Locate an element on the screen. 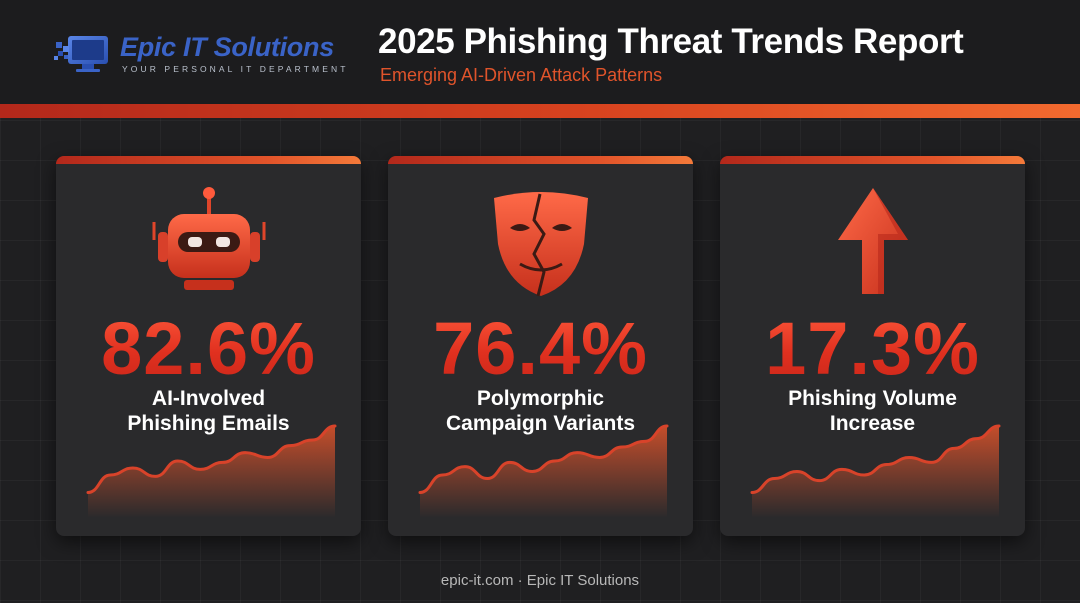 This screenshot has height=603, width=1080. stat-label-line1: AI-Involved is located at coordinates (208, 398).